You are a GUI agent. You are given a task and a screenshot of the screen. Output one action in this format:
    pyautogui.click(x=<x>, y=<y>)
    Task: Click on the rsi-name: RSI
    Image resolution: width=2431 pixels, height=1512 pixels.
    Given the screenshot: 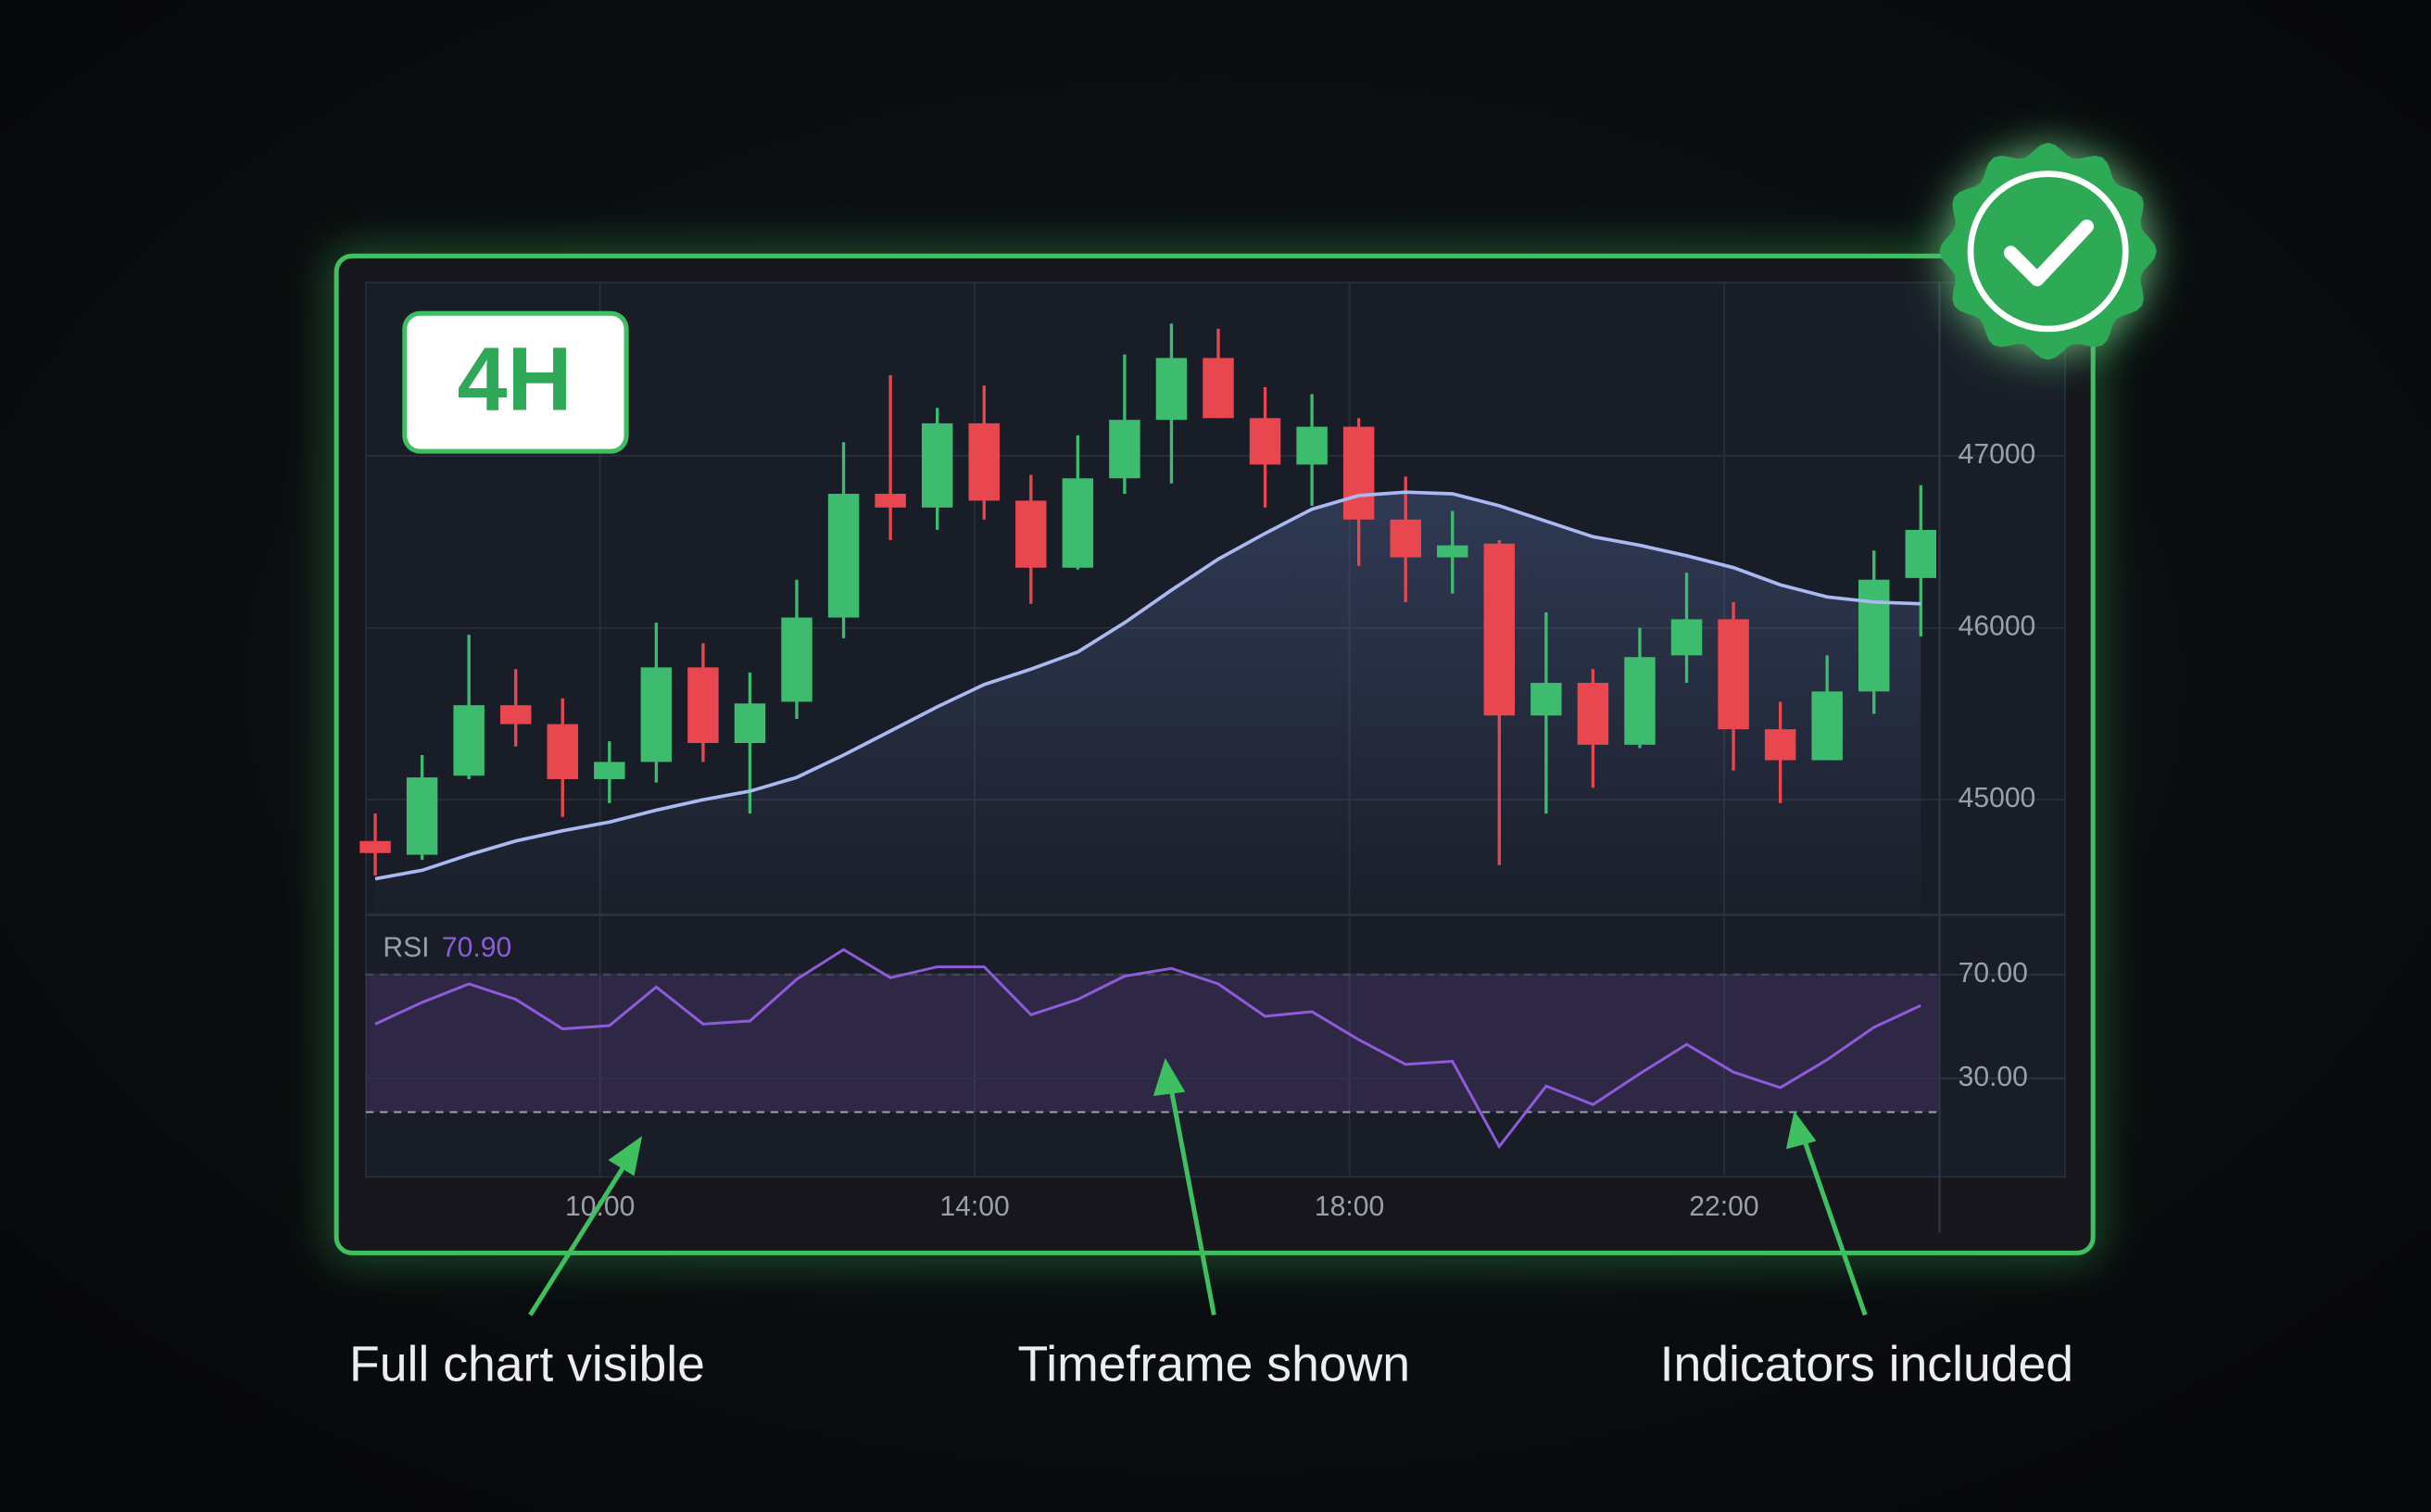 What is the action you would take?
    pyautogui.click(x=406, y=947)
    